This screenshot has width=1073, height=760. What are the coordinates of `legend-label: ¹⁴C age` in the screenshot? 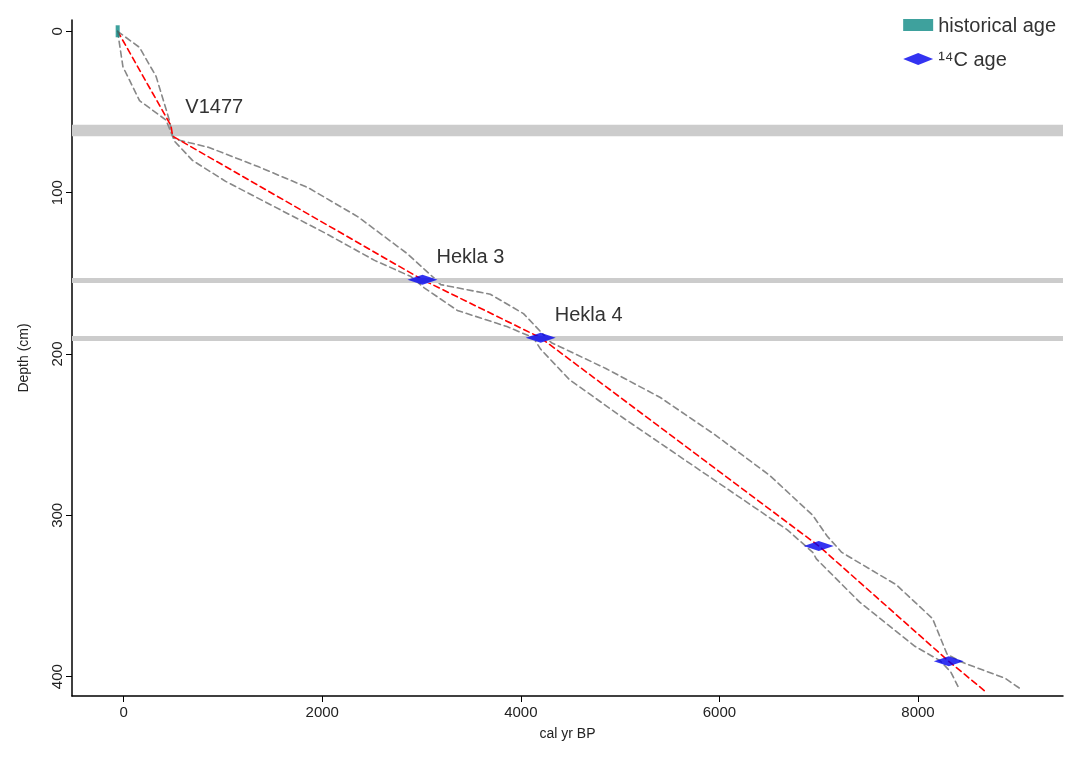 It's located at (972, 59).